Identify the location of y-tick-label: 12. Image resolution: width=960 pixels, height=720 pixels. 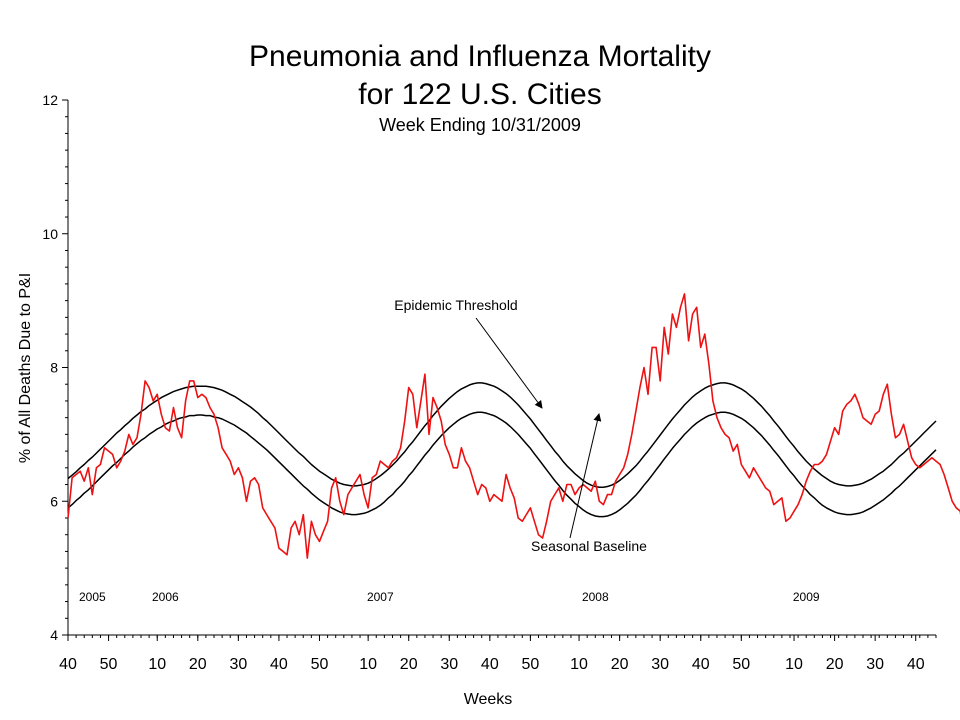
(50, 100).